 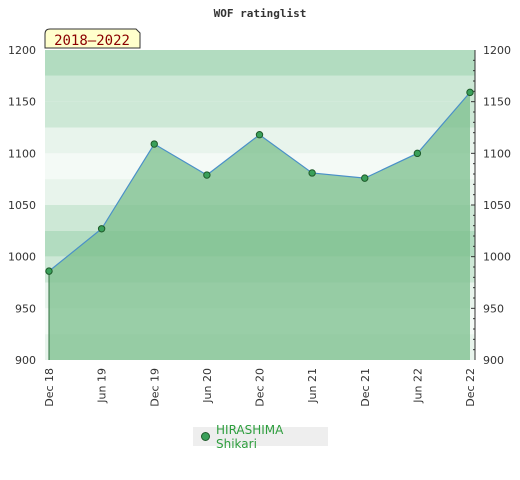 I want to click on y-tick-label-right: 1050, so click(x=497, y=205).